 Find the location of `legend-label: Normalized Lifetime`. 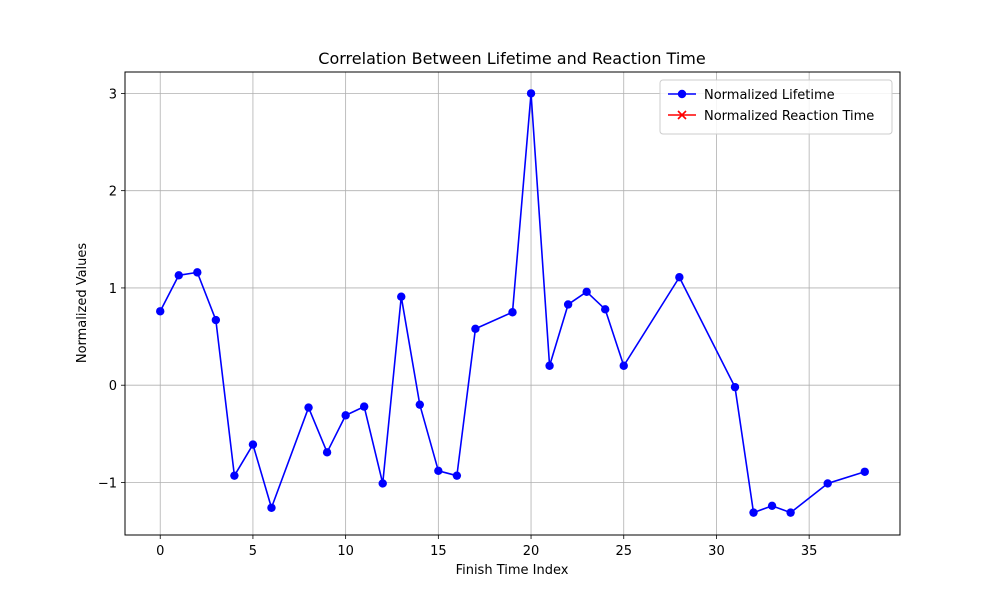

legend-label: Normalized Lifetime is located at coordinates (769, 95).